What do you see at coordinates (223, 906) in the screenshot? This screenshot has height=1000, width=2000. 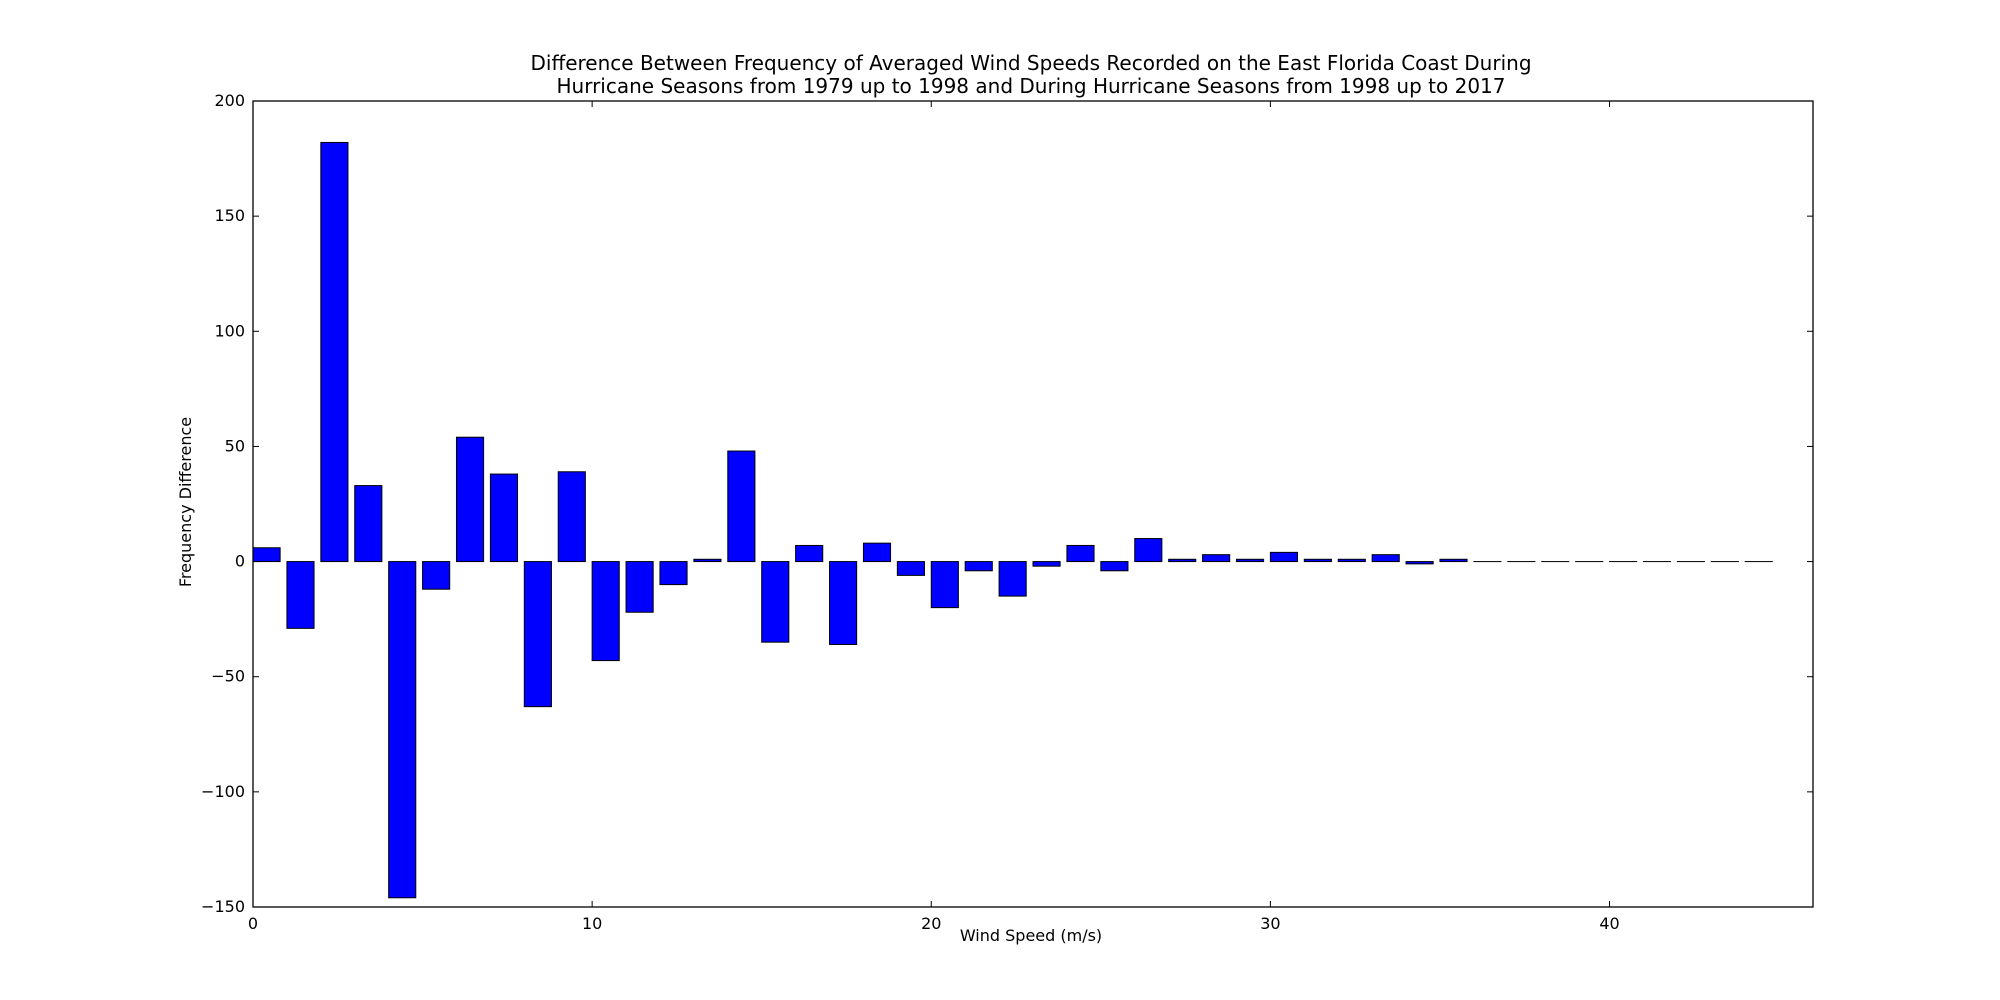 I see `y-tick-label: −150` at bounding box center [223, 906].